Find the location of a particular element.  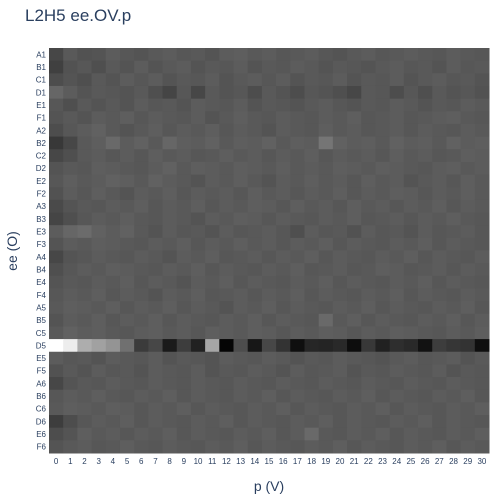

y-tick-label: C5 is located at coordinates (41, 333).